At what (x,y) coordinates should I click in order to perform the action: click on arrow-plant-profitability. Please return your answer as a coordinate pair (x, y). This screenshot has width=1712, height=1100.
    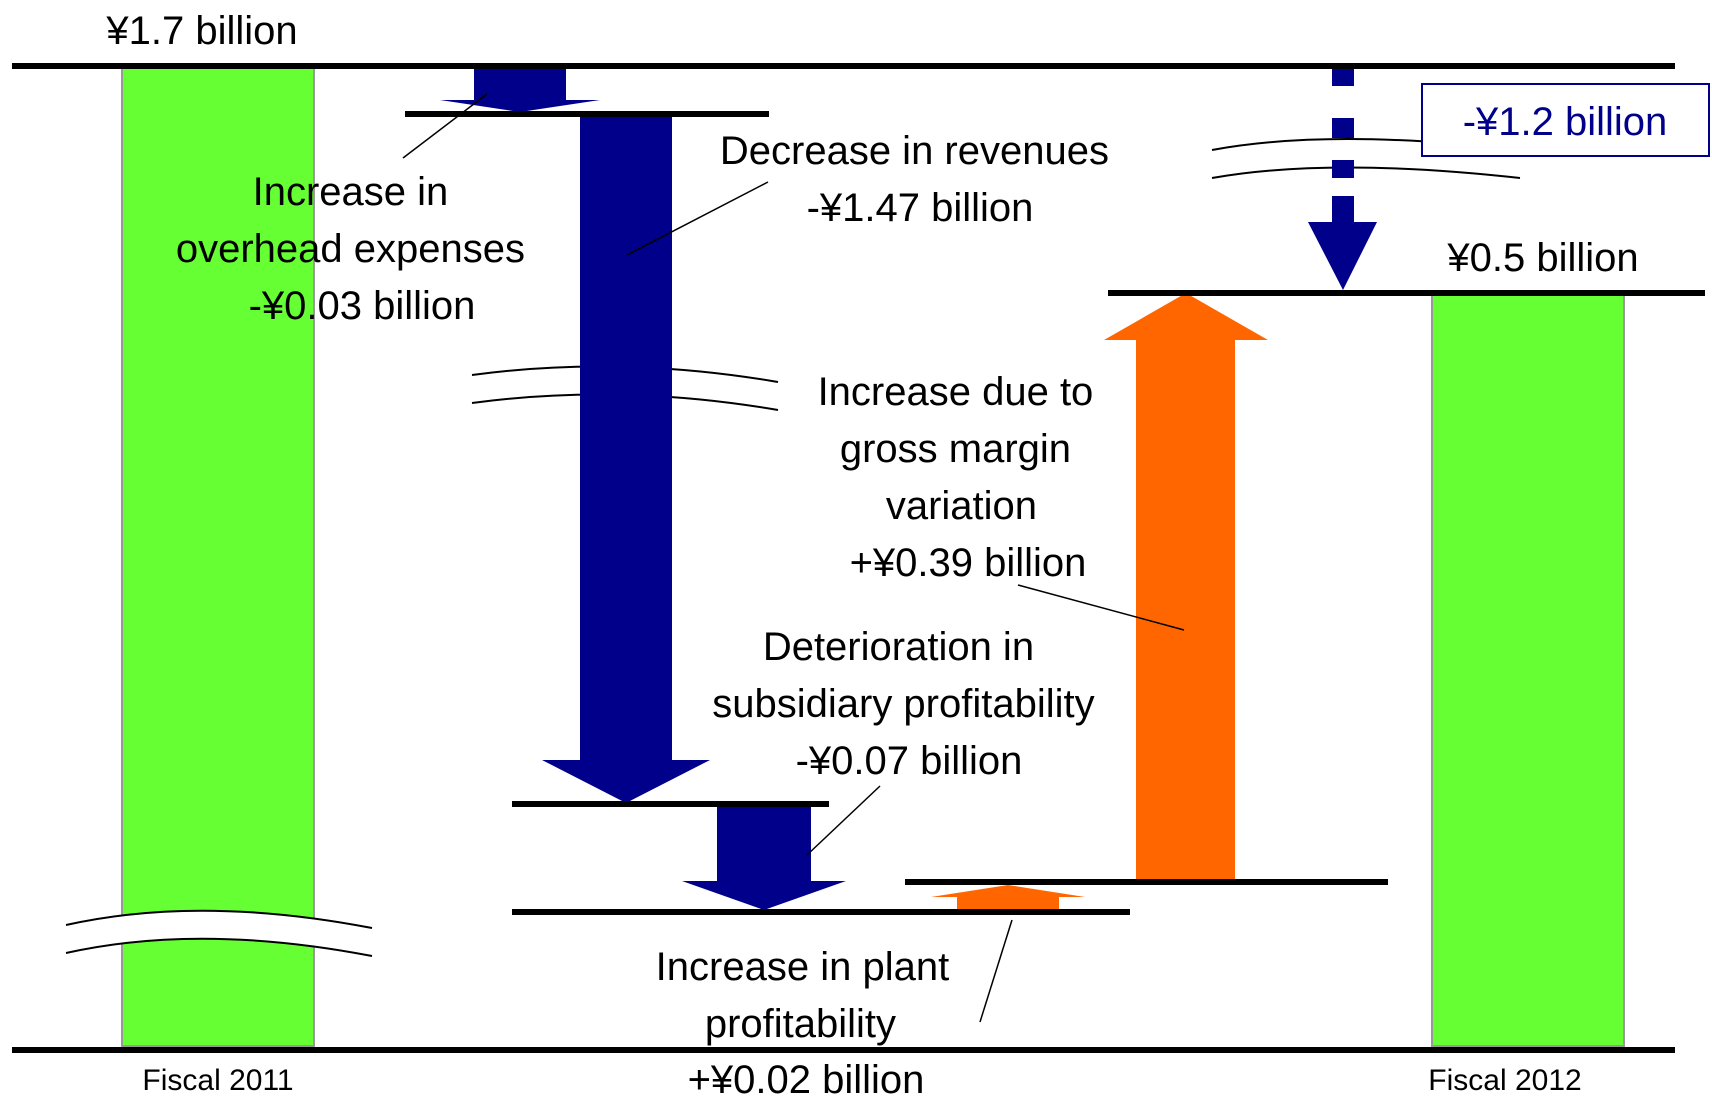
    Looking at the image, I should click on (1008, 897).